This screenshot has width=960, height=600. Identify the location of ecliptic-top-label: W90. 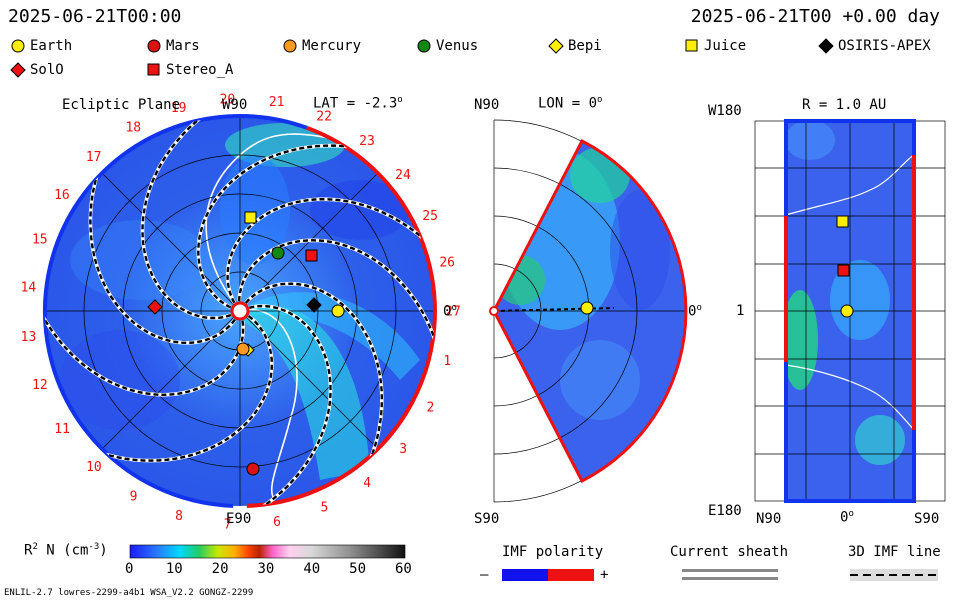
(235, 105).